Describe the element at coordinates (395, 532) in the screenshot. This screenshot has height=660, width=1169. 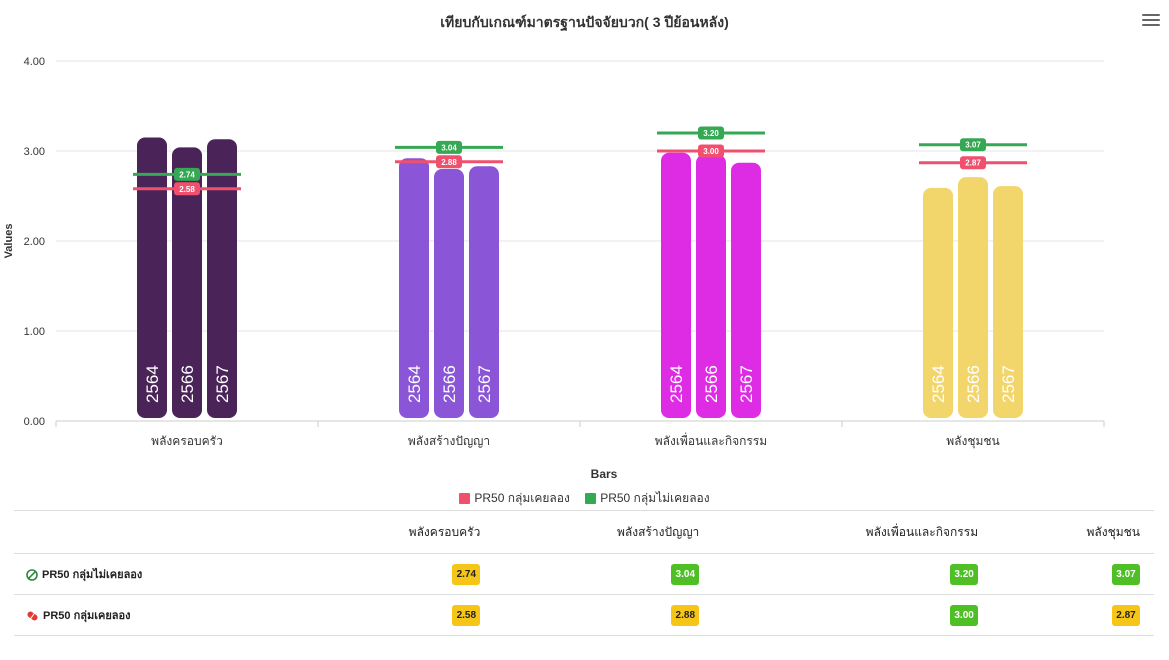
I see `table-header-family: พลังครอบครัว` at that location.